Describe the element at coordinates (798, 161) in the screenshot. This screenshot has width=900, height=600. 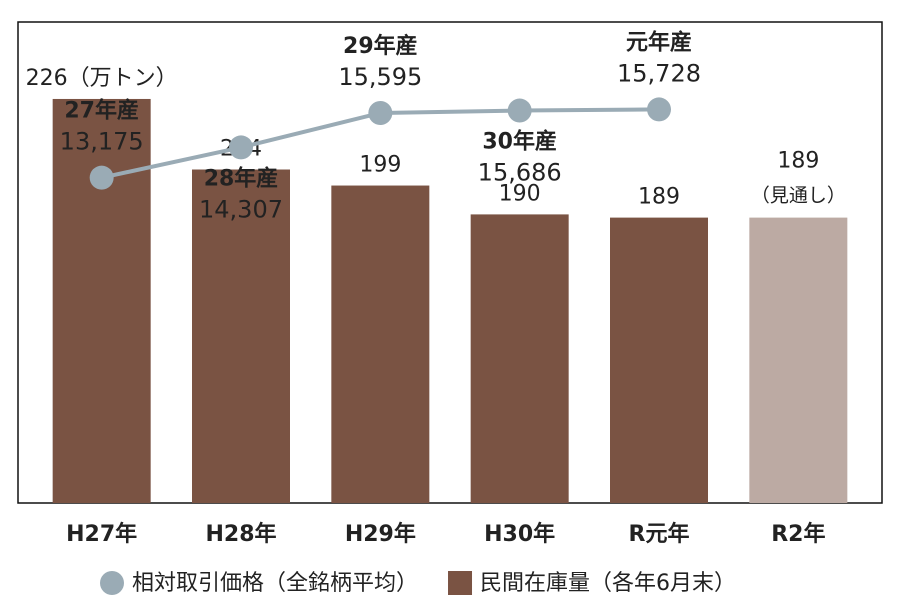
I see `label-line: 189` at that location.